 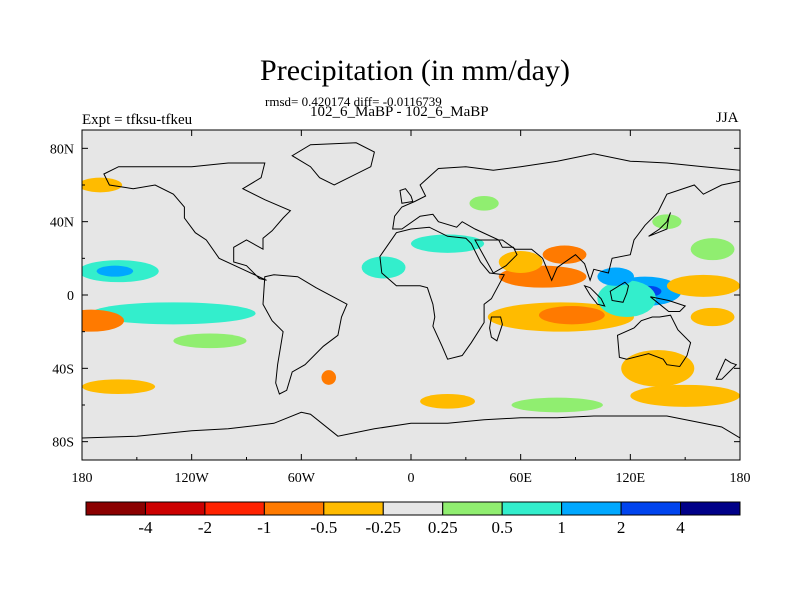 What do you see at coordinates (668, 304) in the screenshot?
I see `coastline-new-guinea` at bounding box center [668, 304].